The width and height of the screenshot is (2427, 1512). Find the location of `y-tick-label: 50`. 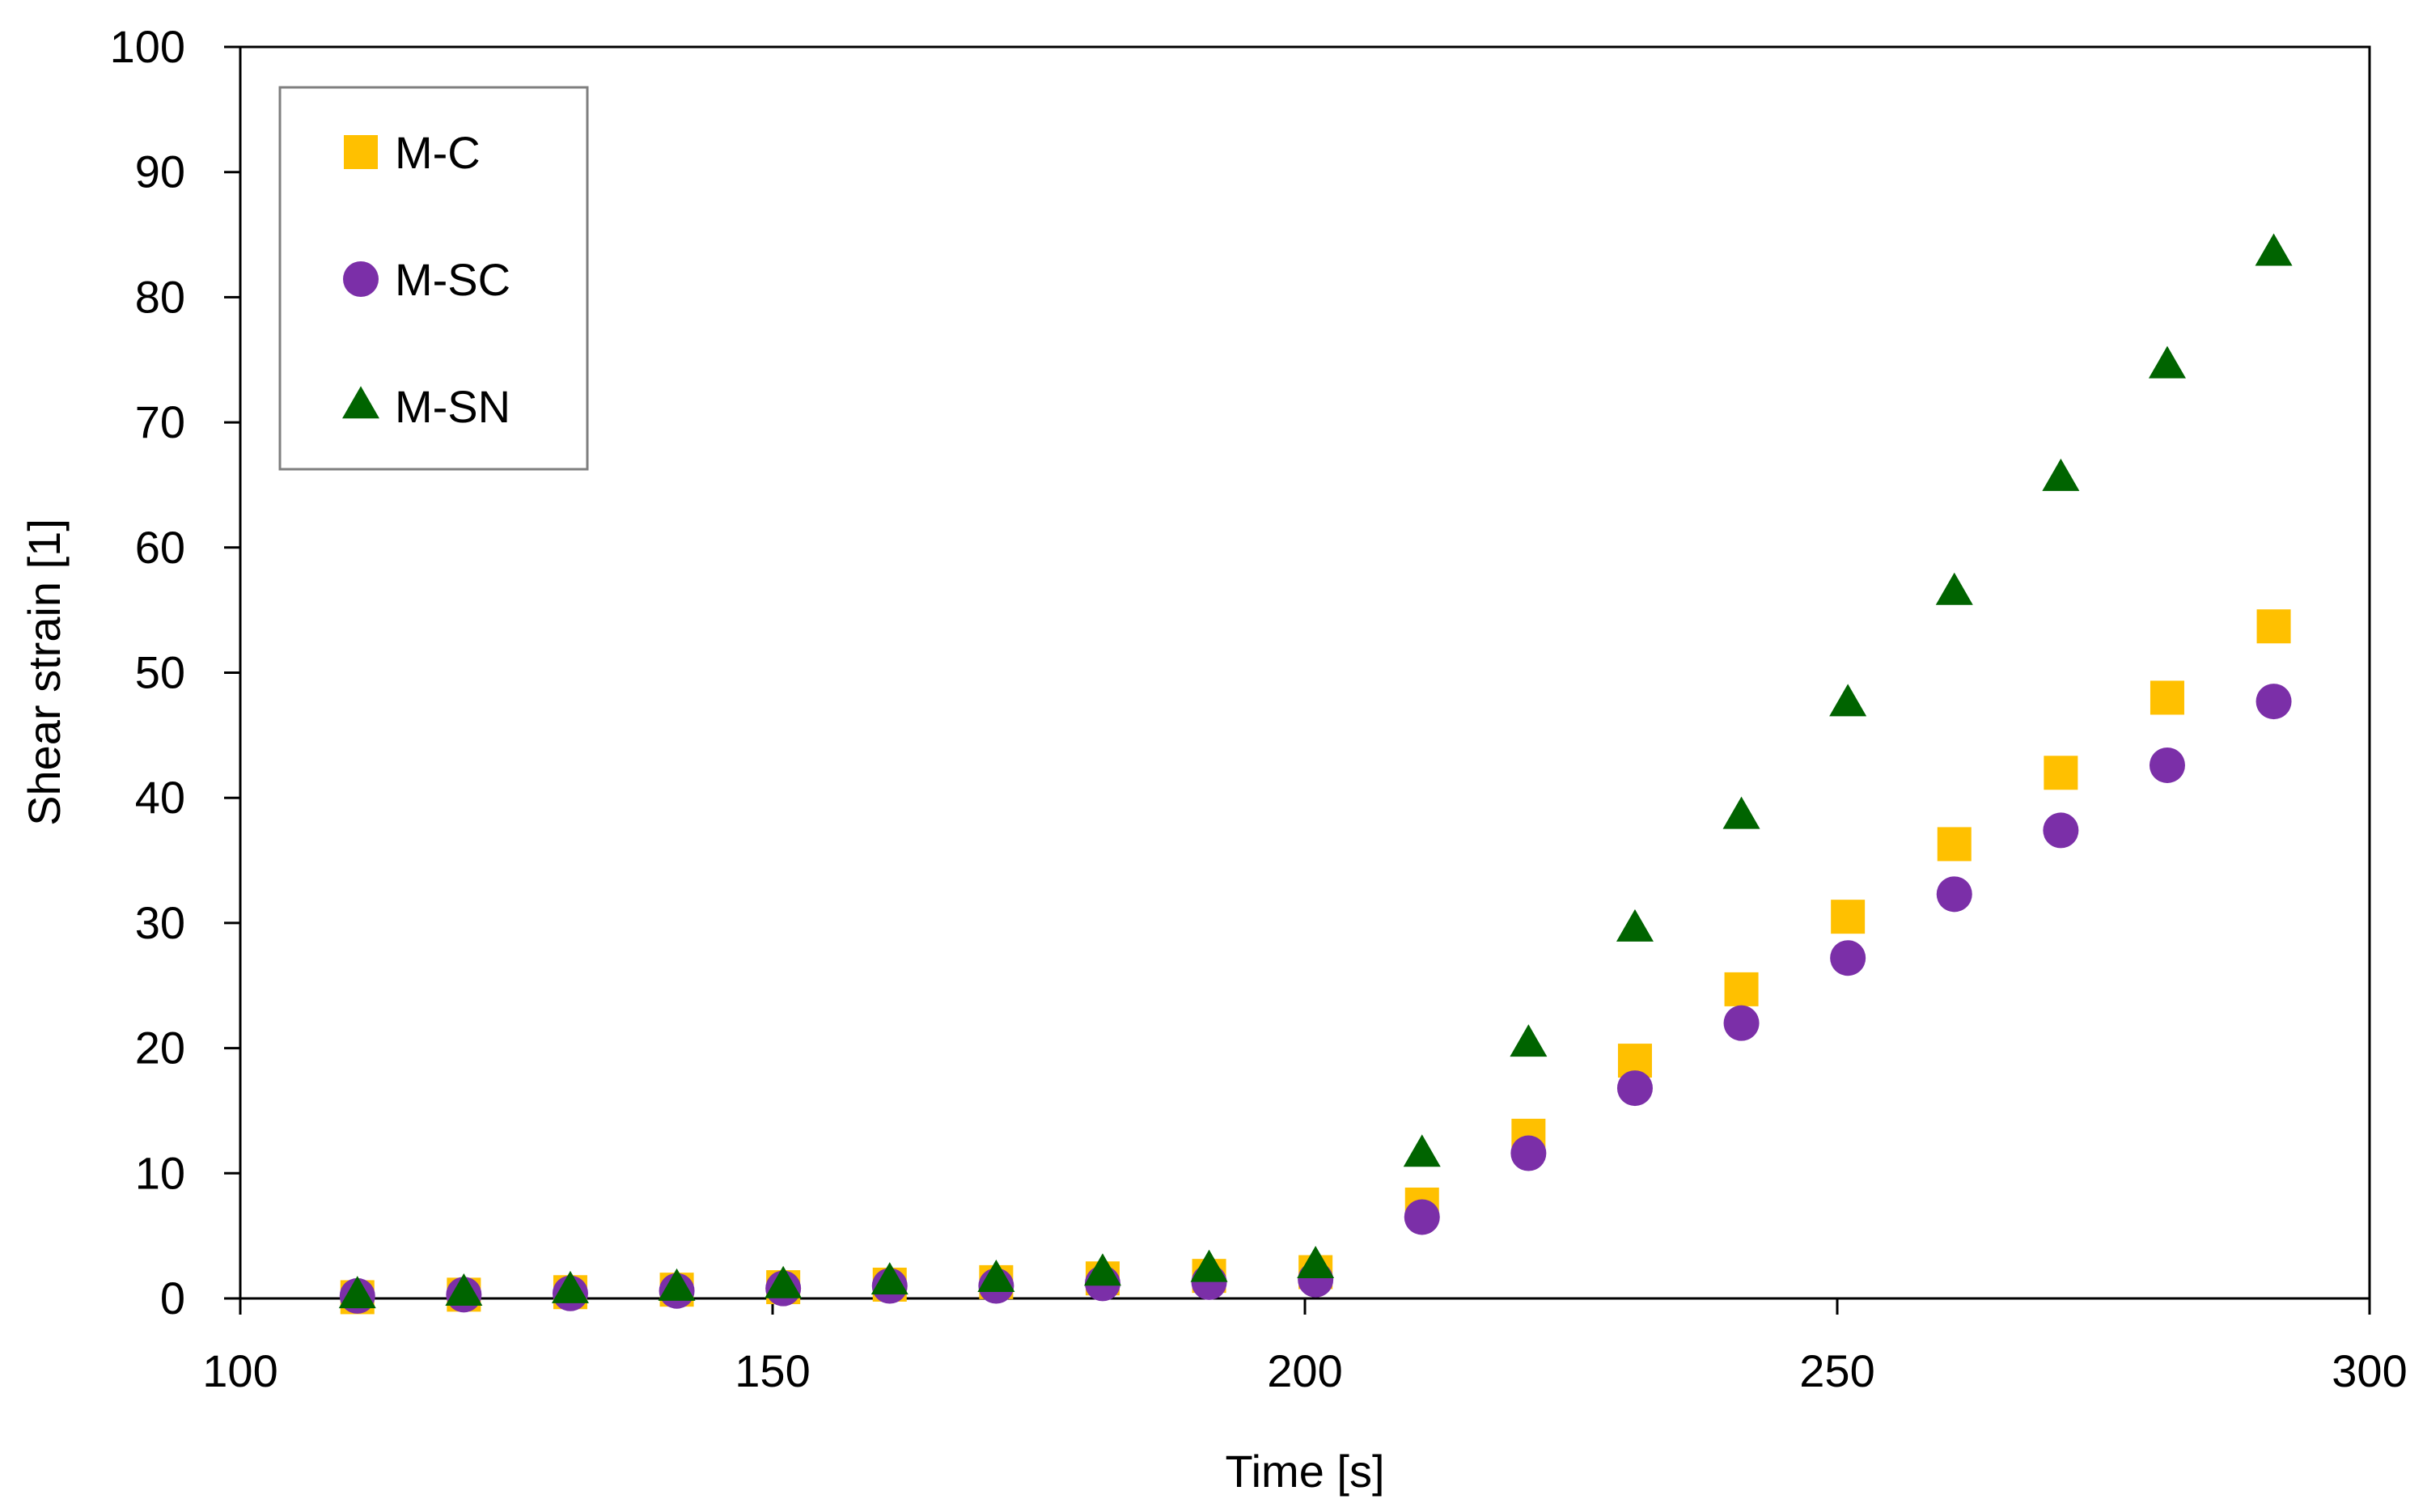

y-tick-label: 50 is located at coordinates (160, 672).